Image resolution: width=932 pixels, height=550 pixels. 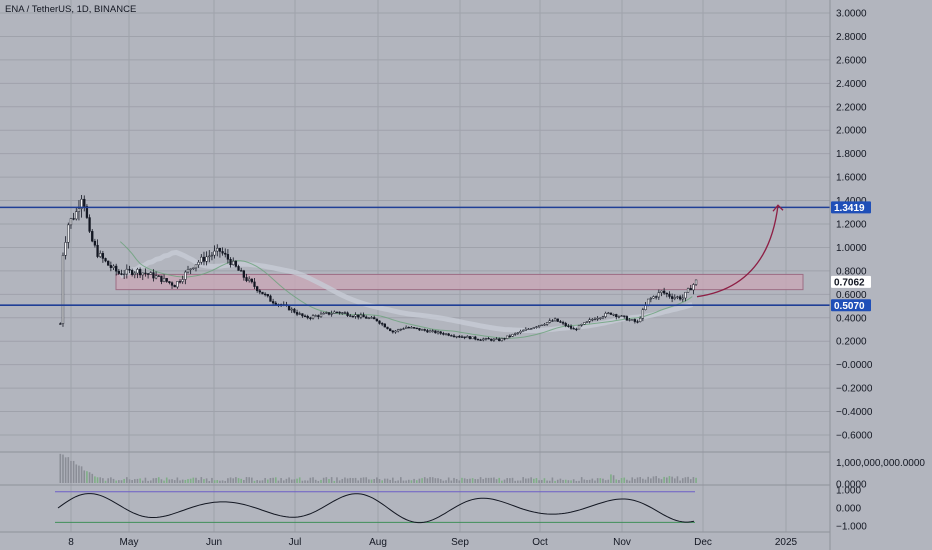 I want to click on resistance-zone, so click(x=459, y=282).